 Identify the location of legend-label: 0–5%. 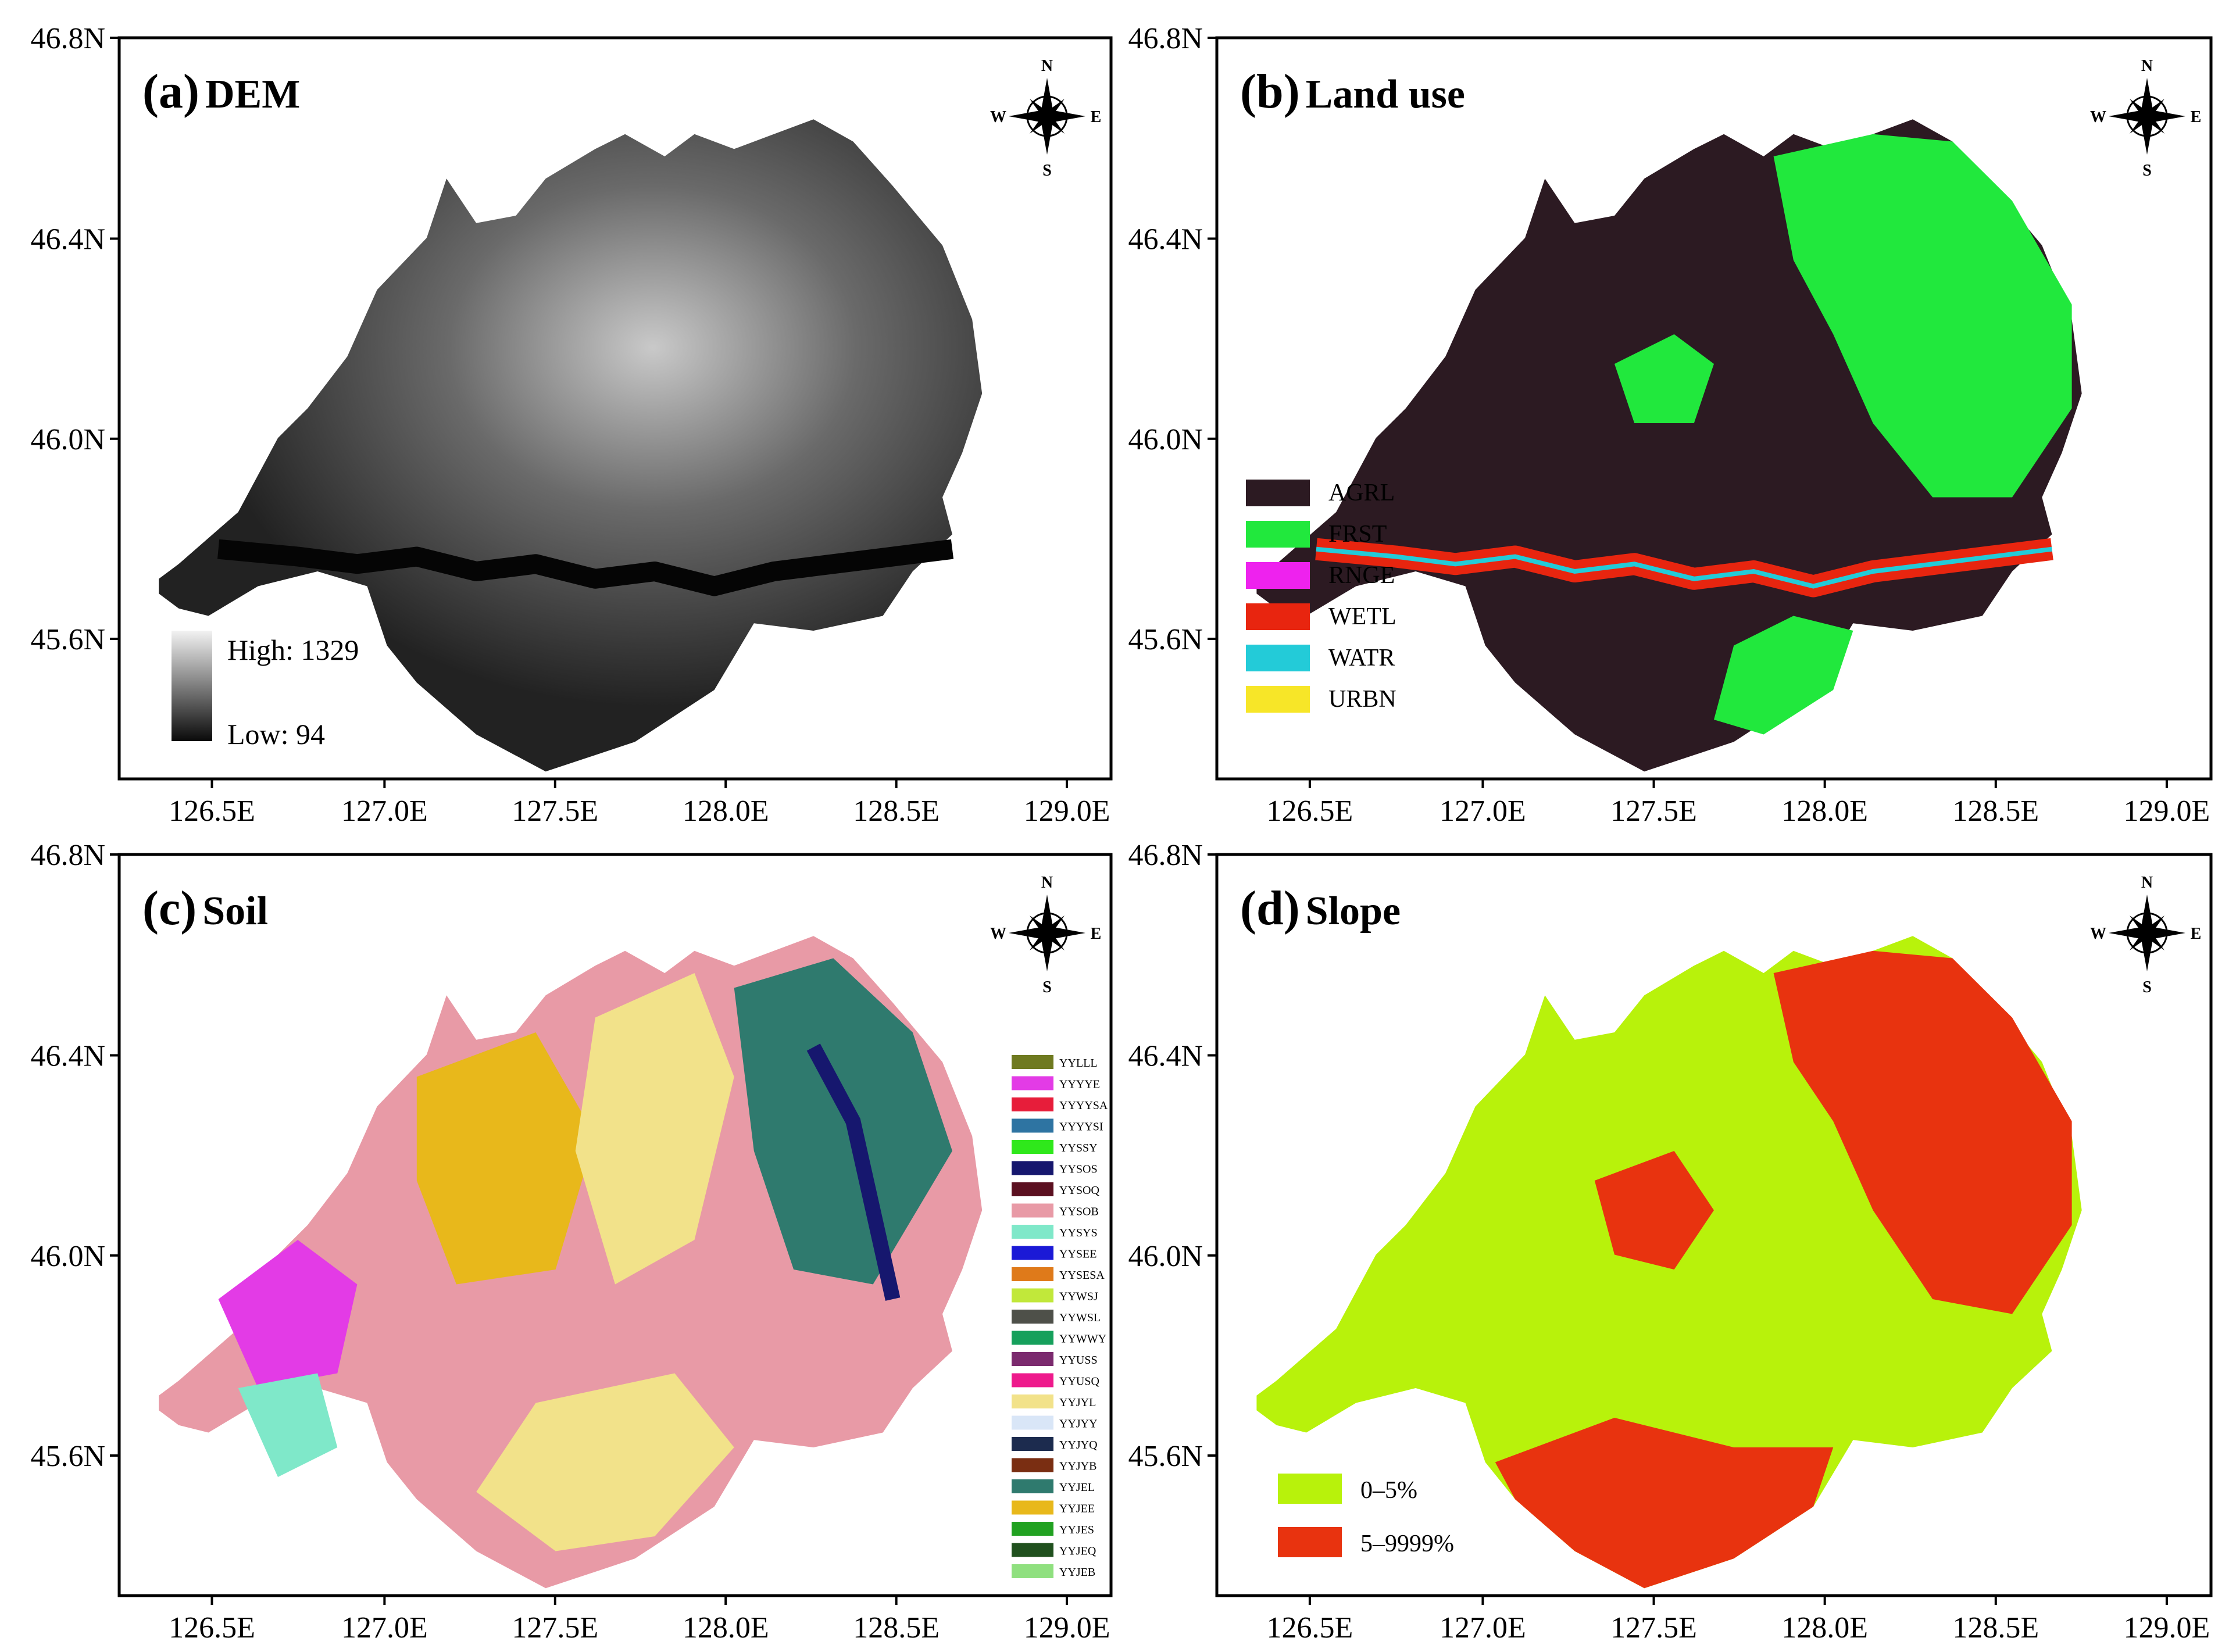
(1388, 1490).